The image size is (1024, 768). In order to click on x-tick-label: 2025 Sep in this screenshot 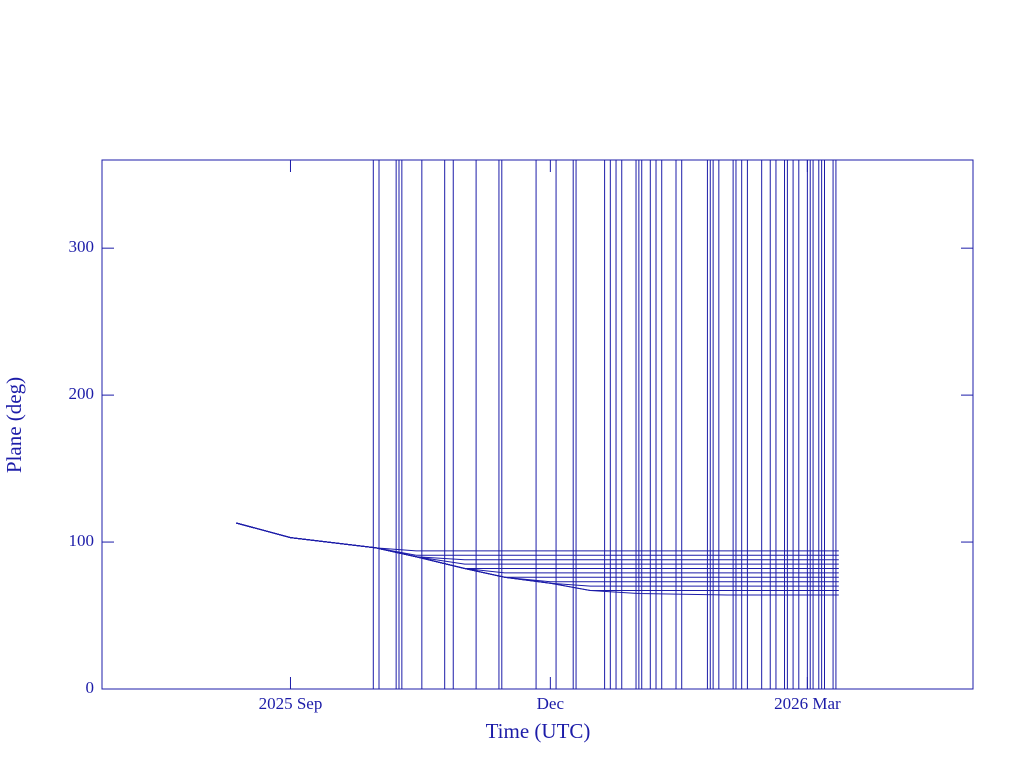, I will do `click(291, 703)`.